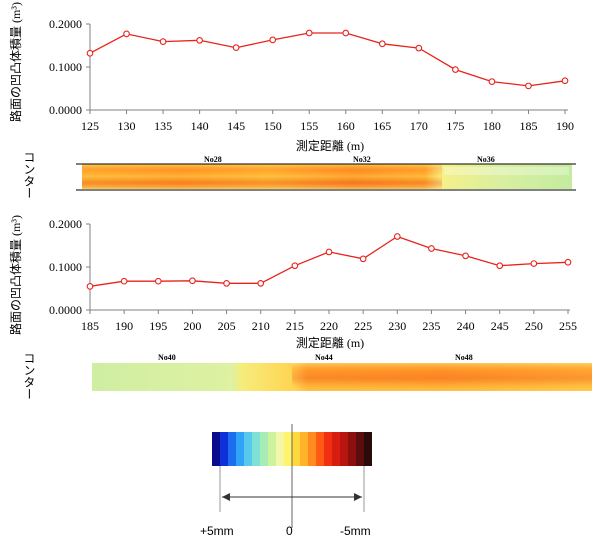  I want to click on chart1-series-line, so click(327, 59).